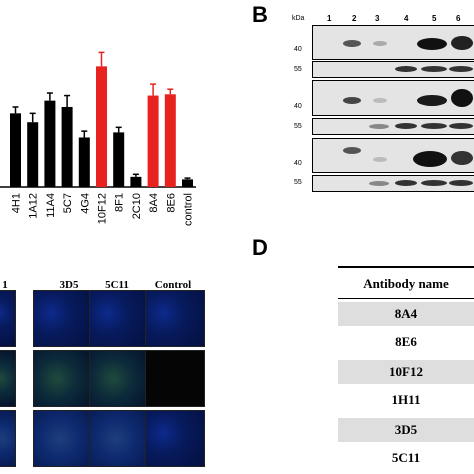 This screenshot has width=474, height=474. I want to click on x-tick-label-8E6: 8E6, so click(171, 203).